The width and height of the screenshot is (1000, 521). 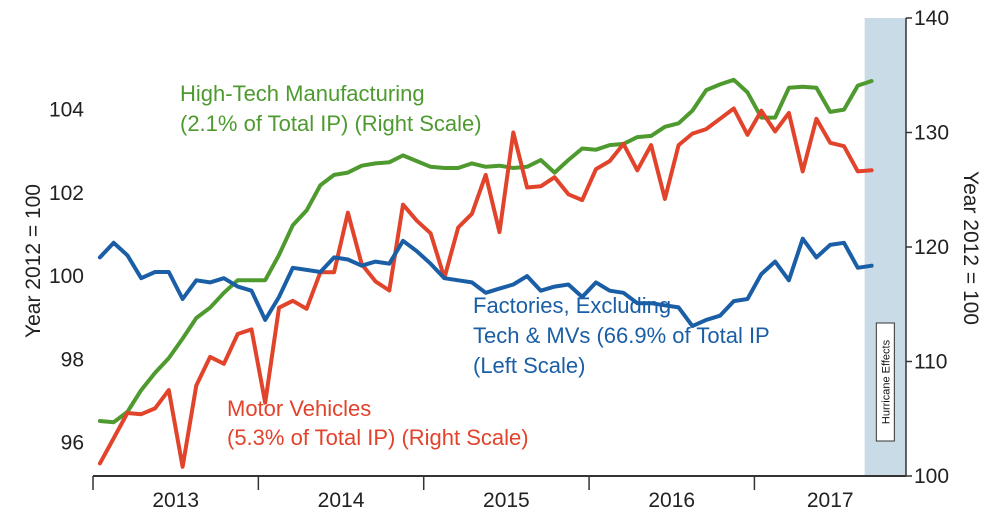 What do you see at coordinates (302, 93) in the screenshot?
I see `high-tech-annotation-line-1: High-Tech Manufacturing` at bounding box center [302, 93].